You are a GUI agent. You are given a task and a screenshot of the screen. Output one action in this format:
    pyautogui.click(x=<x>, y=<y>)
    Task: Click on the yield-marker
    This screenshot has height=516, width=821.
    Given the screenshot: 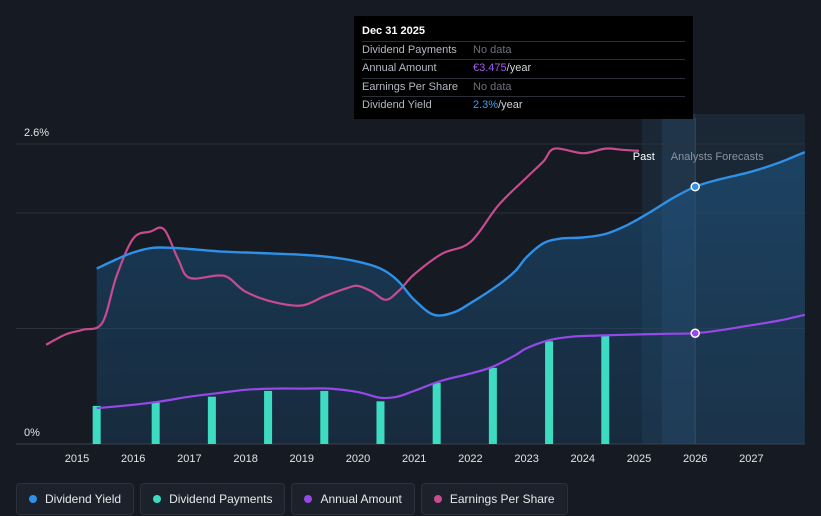 What is the action you would take?
    pyautogui.click(x=695, y=186)
    